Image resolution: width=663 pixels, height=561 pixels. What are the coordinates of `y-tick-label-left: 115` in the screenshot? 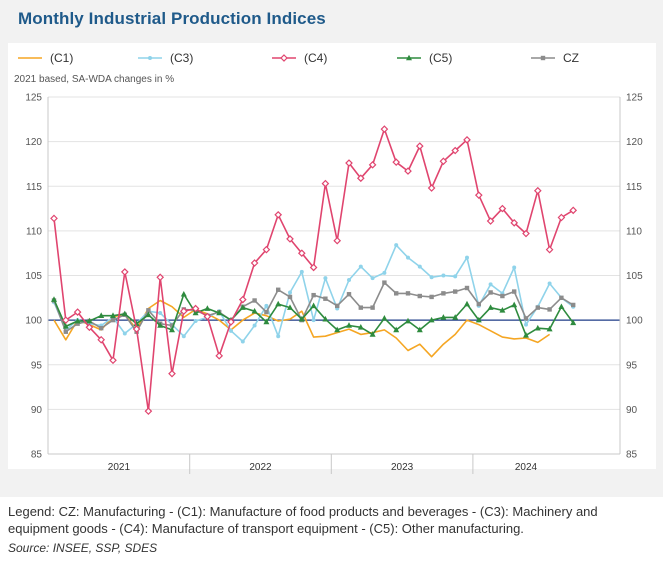 It's located at (34, 187).